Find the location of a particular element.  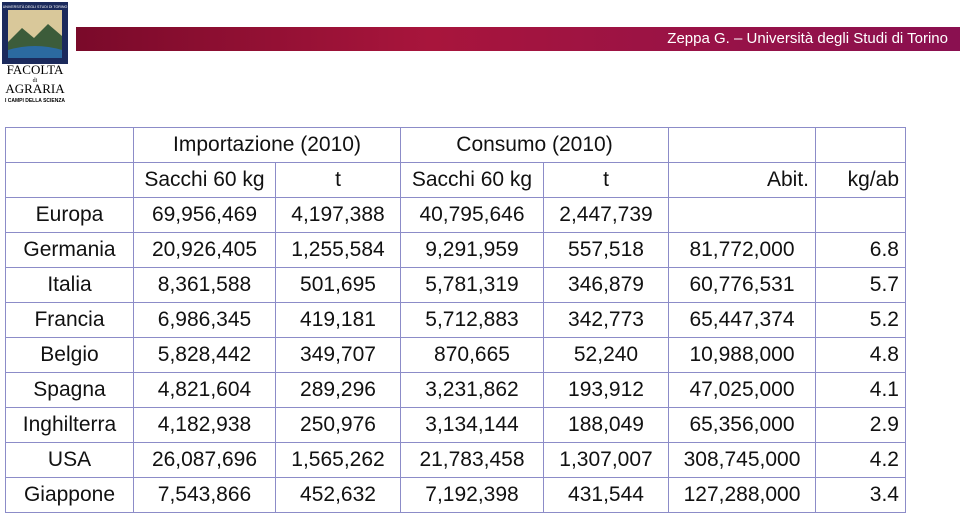

table-cell: 8,361,588 is located at coordinates (204, 285).